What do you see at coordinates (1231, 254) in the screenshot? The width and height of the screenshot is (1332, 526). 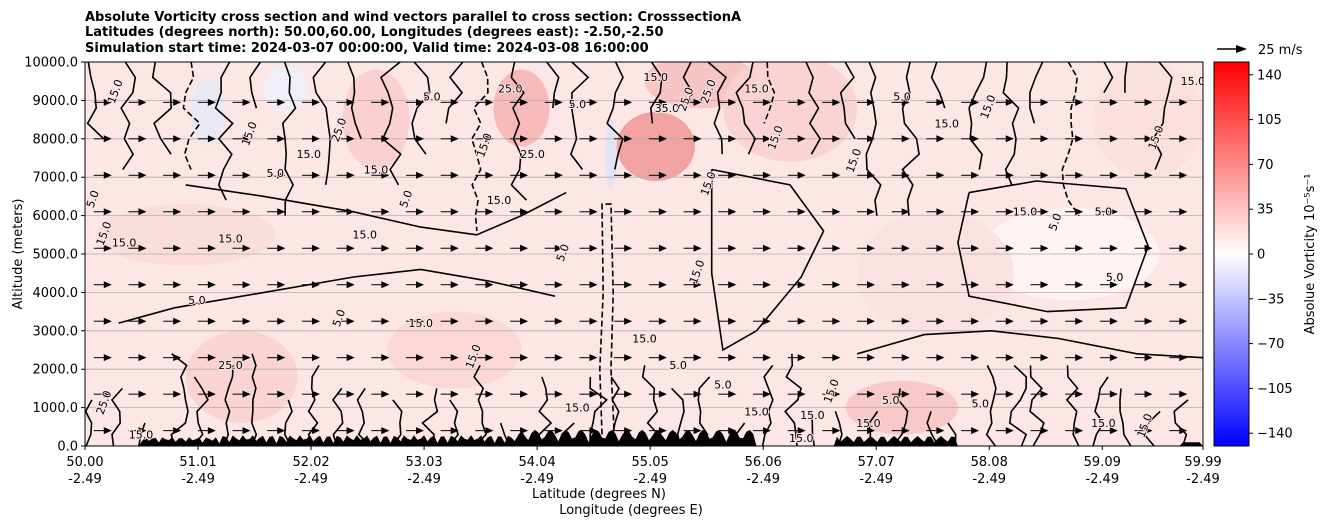 I see `colorbar-gradient` at bounding box center [1231, 254].